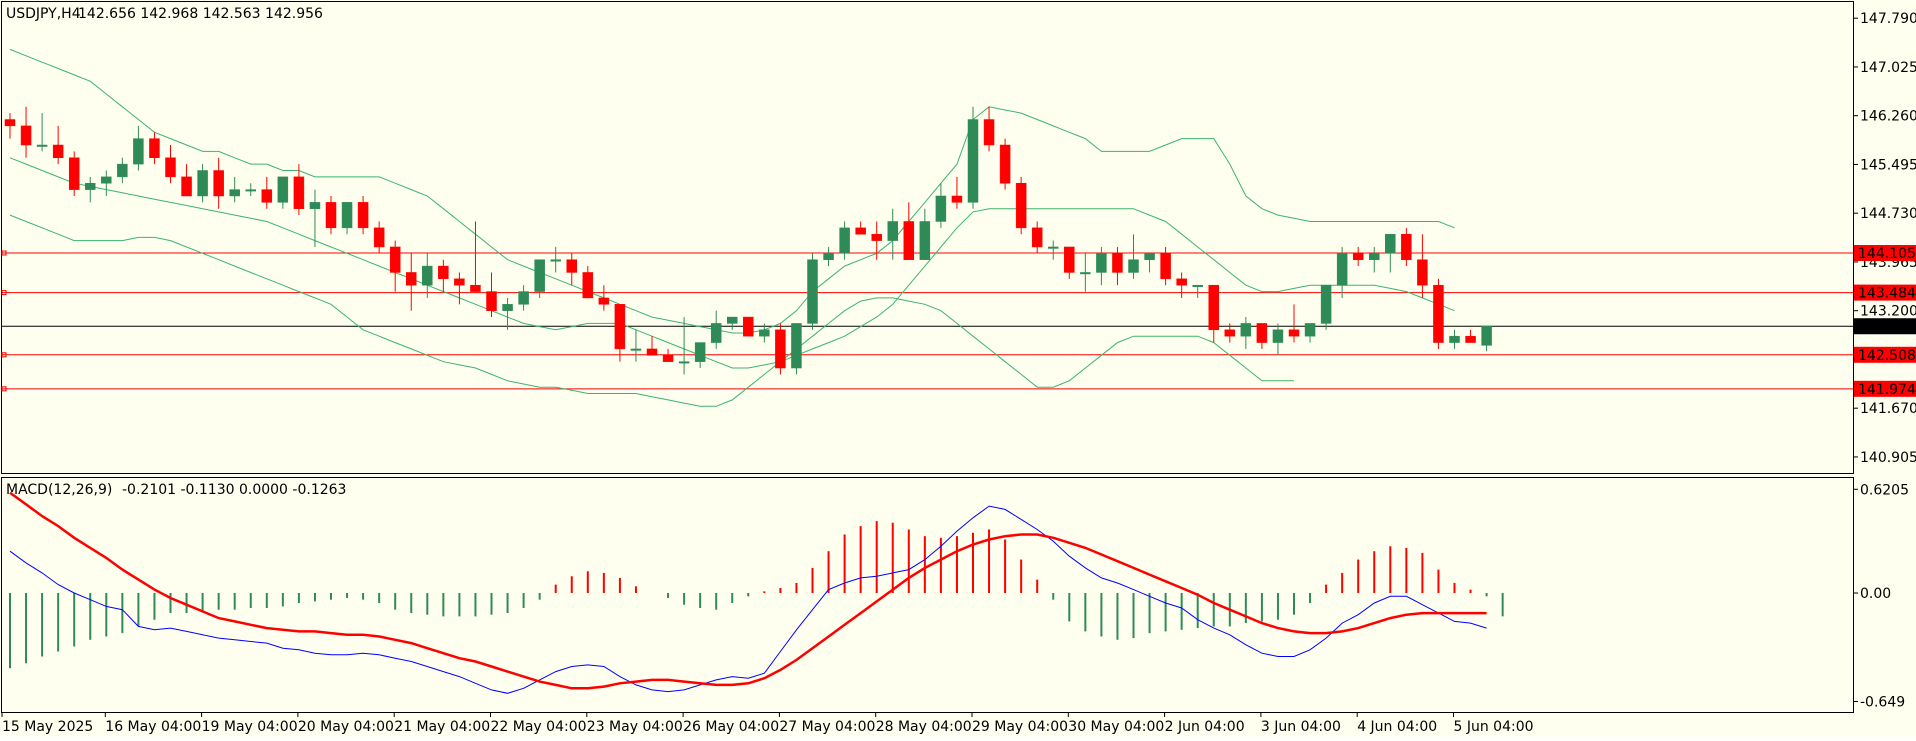  I want to click on macd-values: -0.2101 -0.1130 0.0000 -0.1263, so click(234, 490).